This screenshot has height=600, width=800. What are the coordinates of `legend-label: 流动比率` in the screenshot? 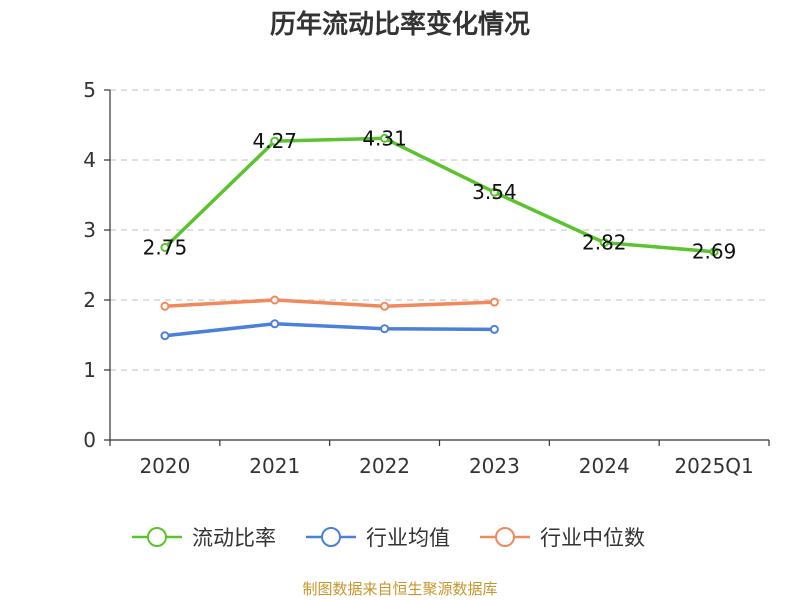 It's located at (234, 538).